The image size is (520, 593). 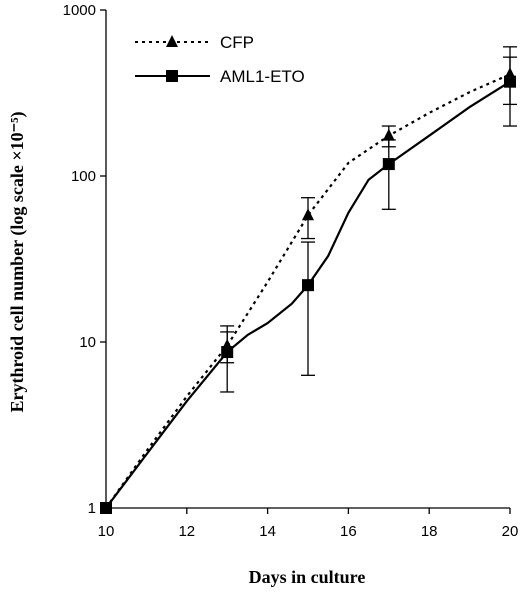 What do you see at coordinates (186, 531) in the screenshot?
I see `x-tick-label: 12` at bounding box center [186, 531].